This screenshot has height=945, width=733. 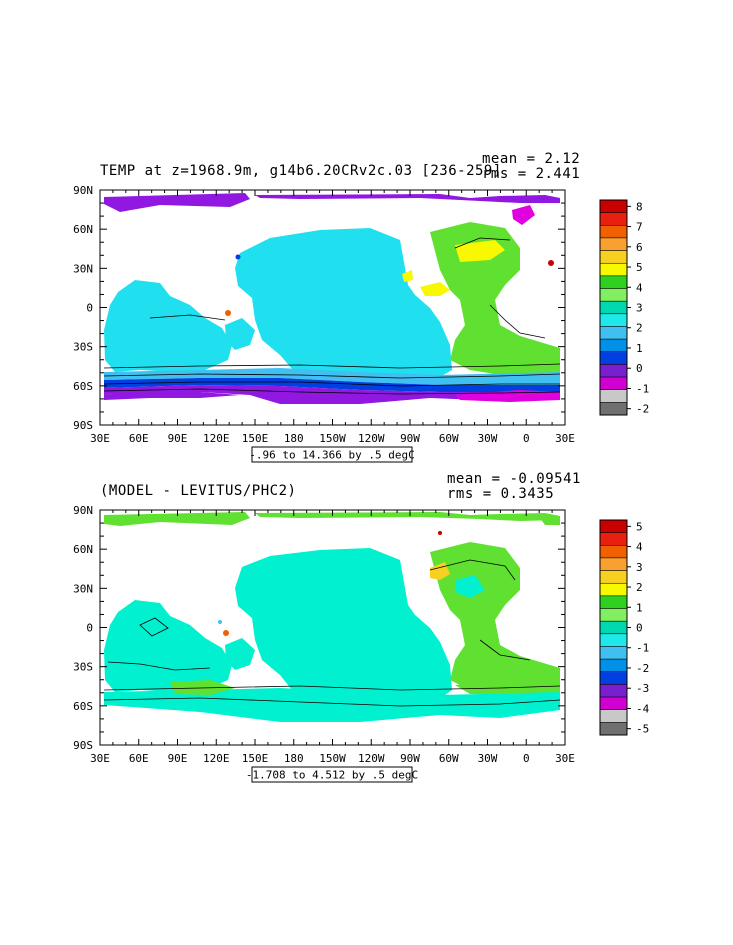 What do you see at coordinates (410, 438) in the screenshot?
I see `top-lon-tick-label: 90W` at bounding box center [410, 438].